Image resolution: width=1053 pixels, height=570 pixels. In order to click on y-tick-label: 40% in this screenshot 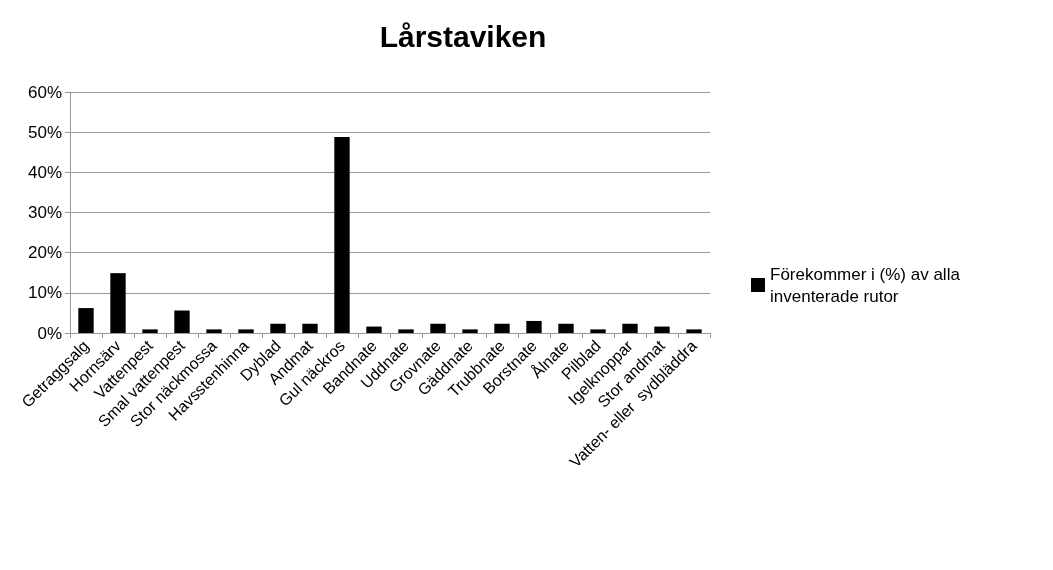, I will do `click(44, 172)`.